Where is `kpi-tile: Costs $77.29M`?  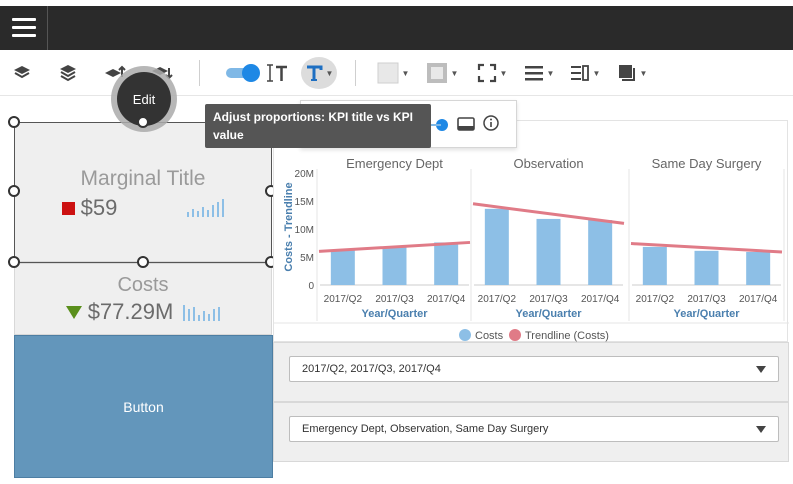
kpi-tile: Costs $77.29M is located at coordinates (143, 299).